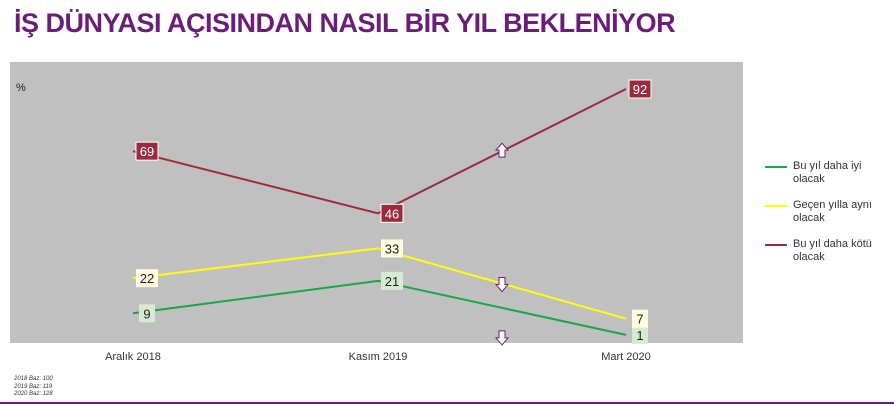 The width and height of the screenshot is (894, 406). I want to click on data-label: 69, so click(147, 151).